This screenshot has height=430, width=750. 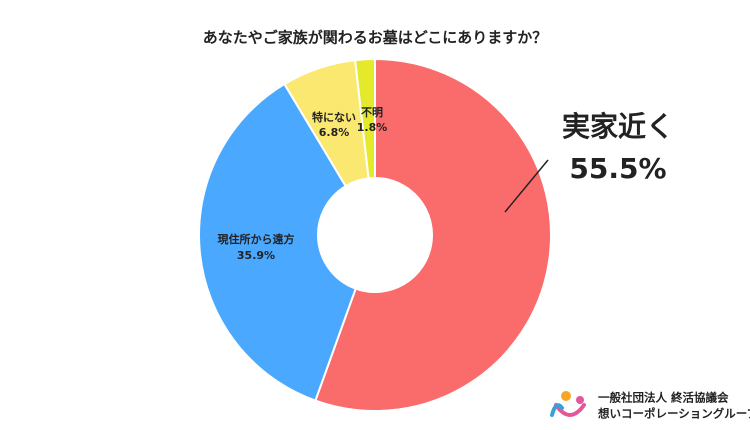 What do you see at coordinates (256, 239) in the screenshot?
I see `slice-label: 現住所から遠方` at bounding box center [256, 239].